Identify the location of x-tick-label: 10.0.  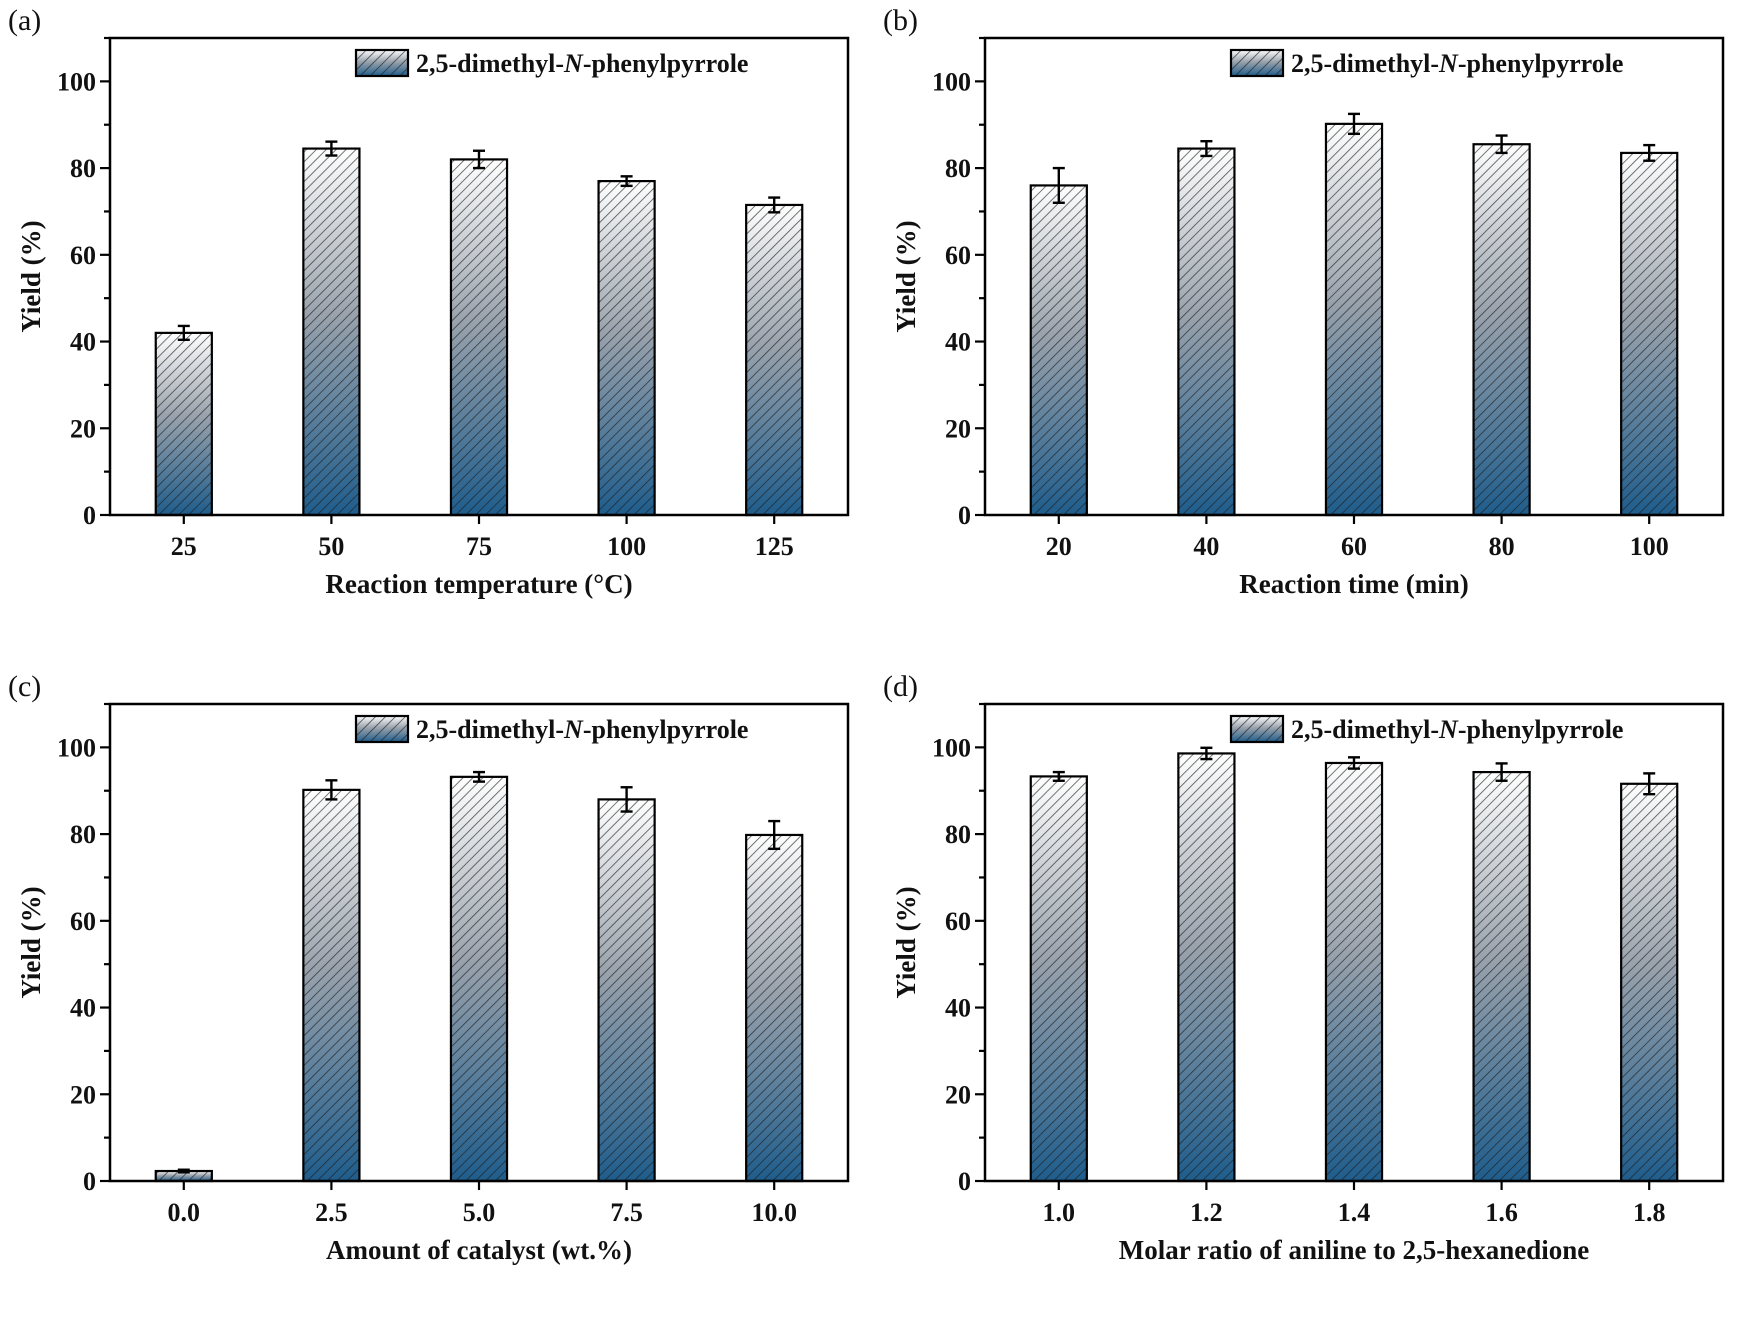
(774, 1212).